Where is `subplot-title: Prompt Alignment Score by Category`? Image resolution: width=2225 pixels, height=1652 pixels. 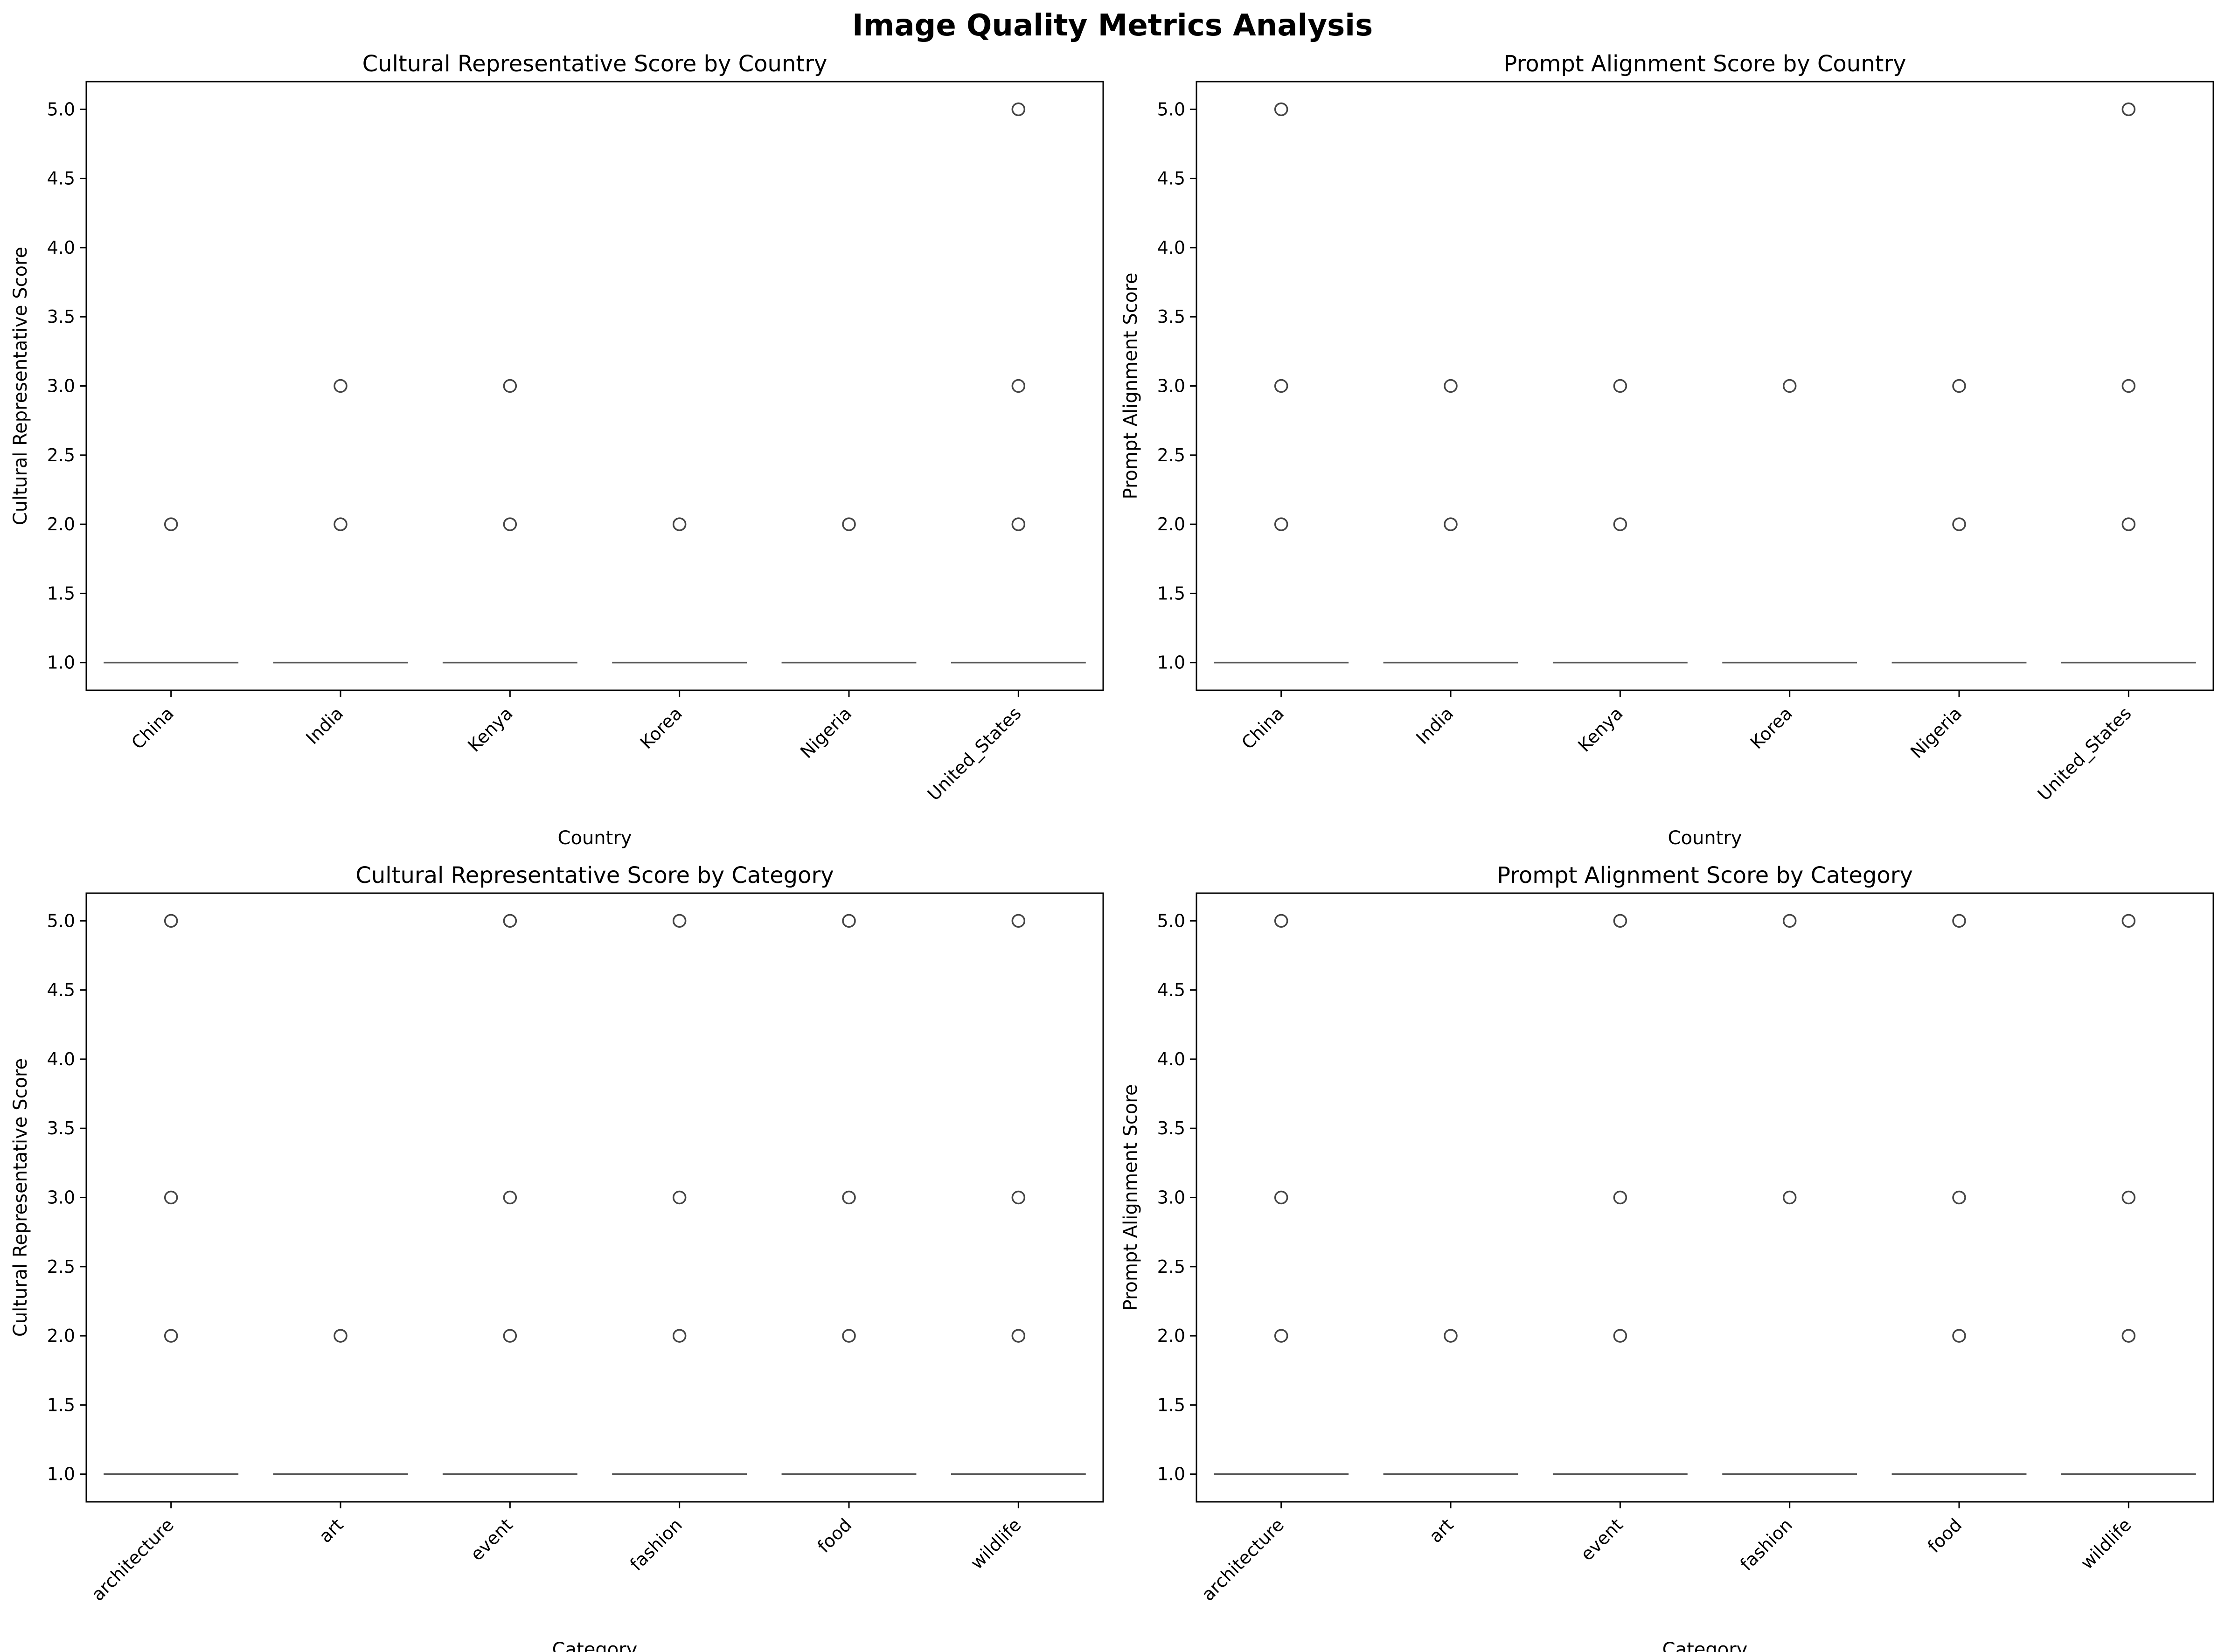 subplot-title: Prompt Alignment Score by Category is located at coordinates (1705, 875).